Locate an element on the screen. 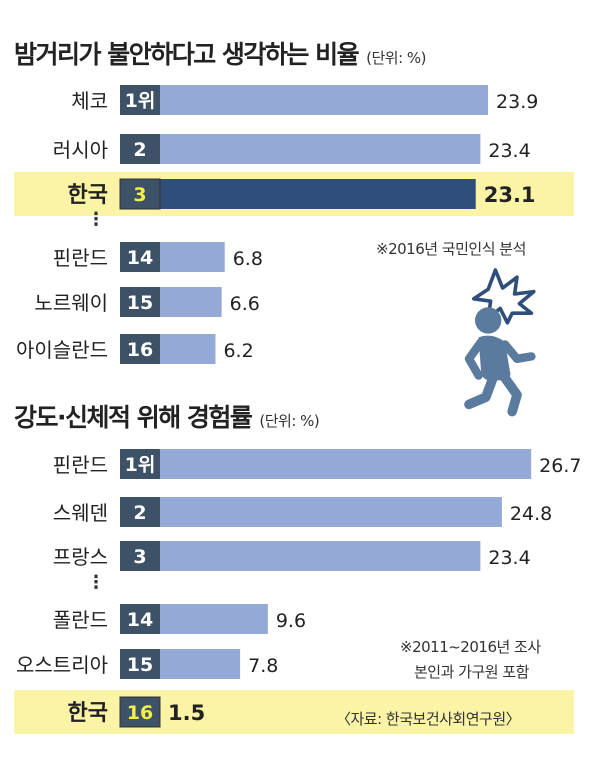 The width and height of the screenshot is (600, 761). worried-walking-person-icon is located at coordinates (500, 342).